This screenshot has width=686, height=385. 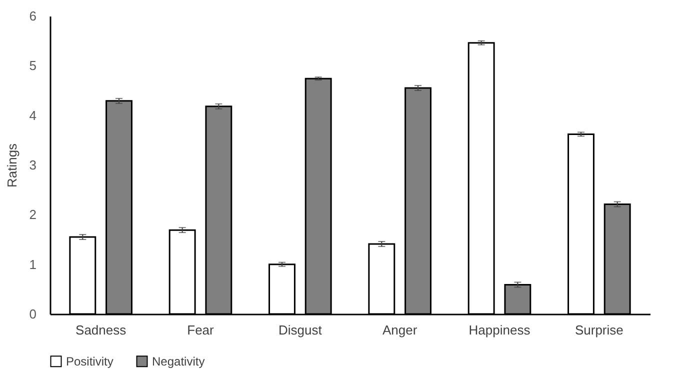 I want to click on x-tick-label: Happiness, so click(x=499, y=330).